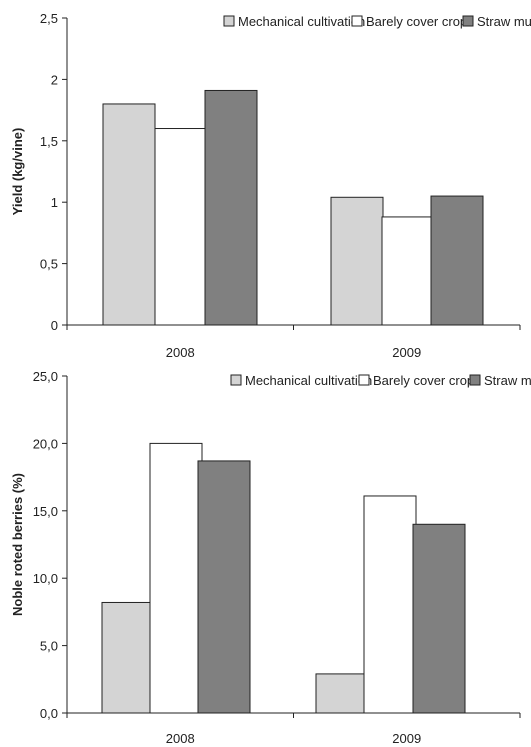  What do you see at coordinates (49, 141) in the screenshot?
I see `y-tick-label: 1,5` at bounding box center [49, 141].